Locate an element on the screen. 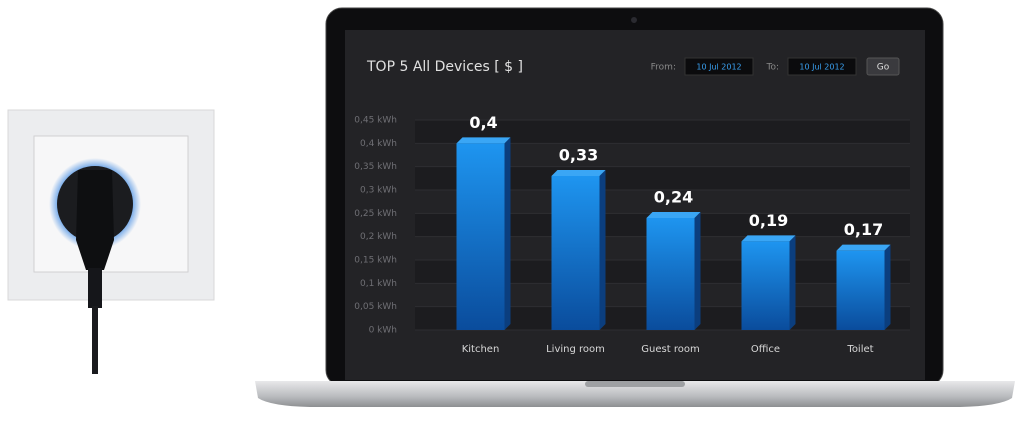 This screenshot has height=426, width=1024. y-tick-label: 0,35 kWh is located at coordinates (375, 167).